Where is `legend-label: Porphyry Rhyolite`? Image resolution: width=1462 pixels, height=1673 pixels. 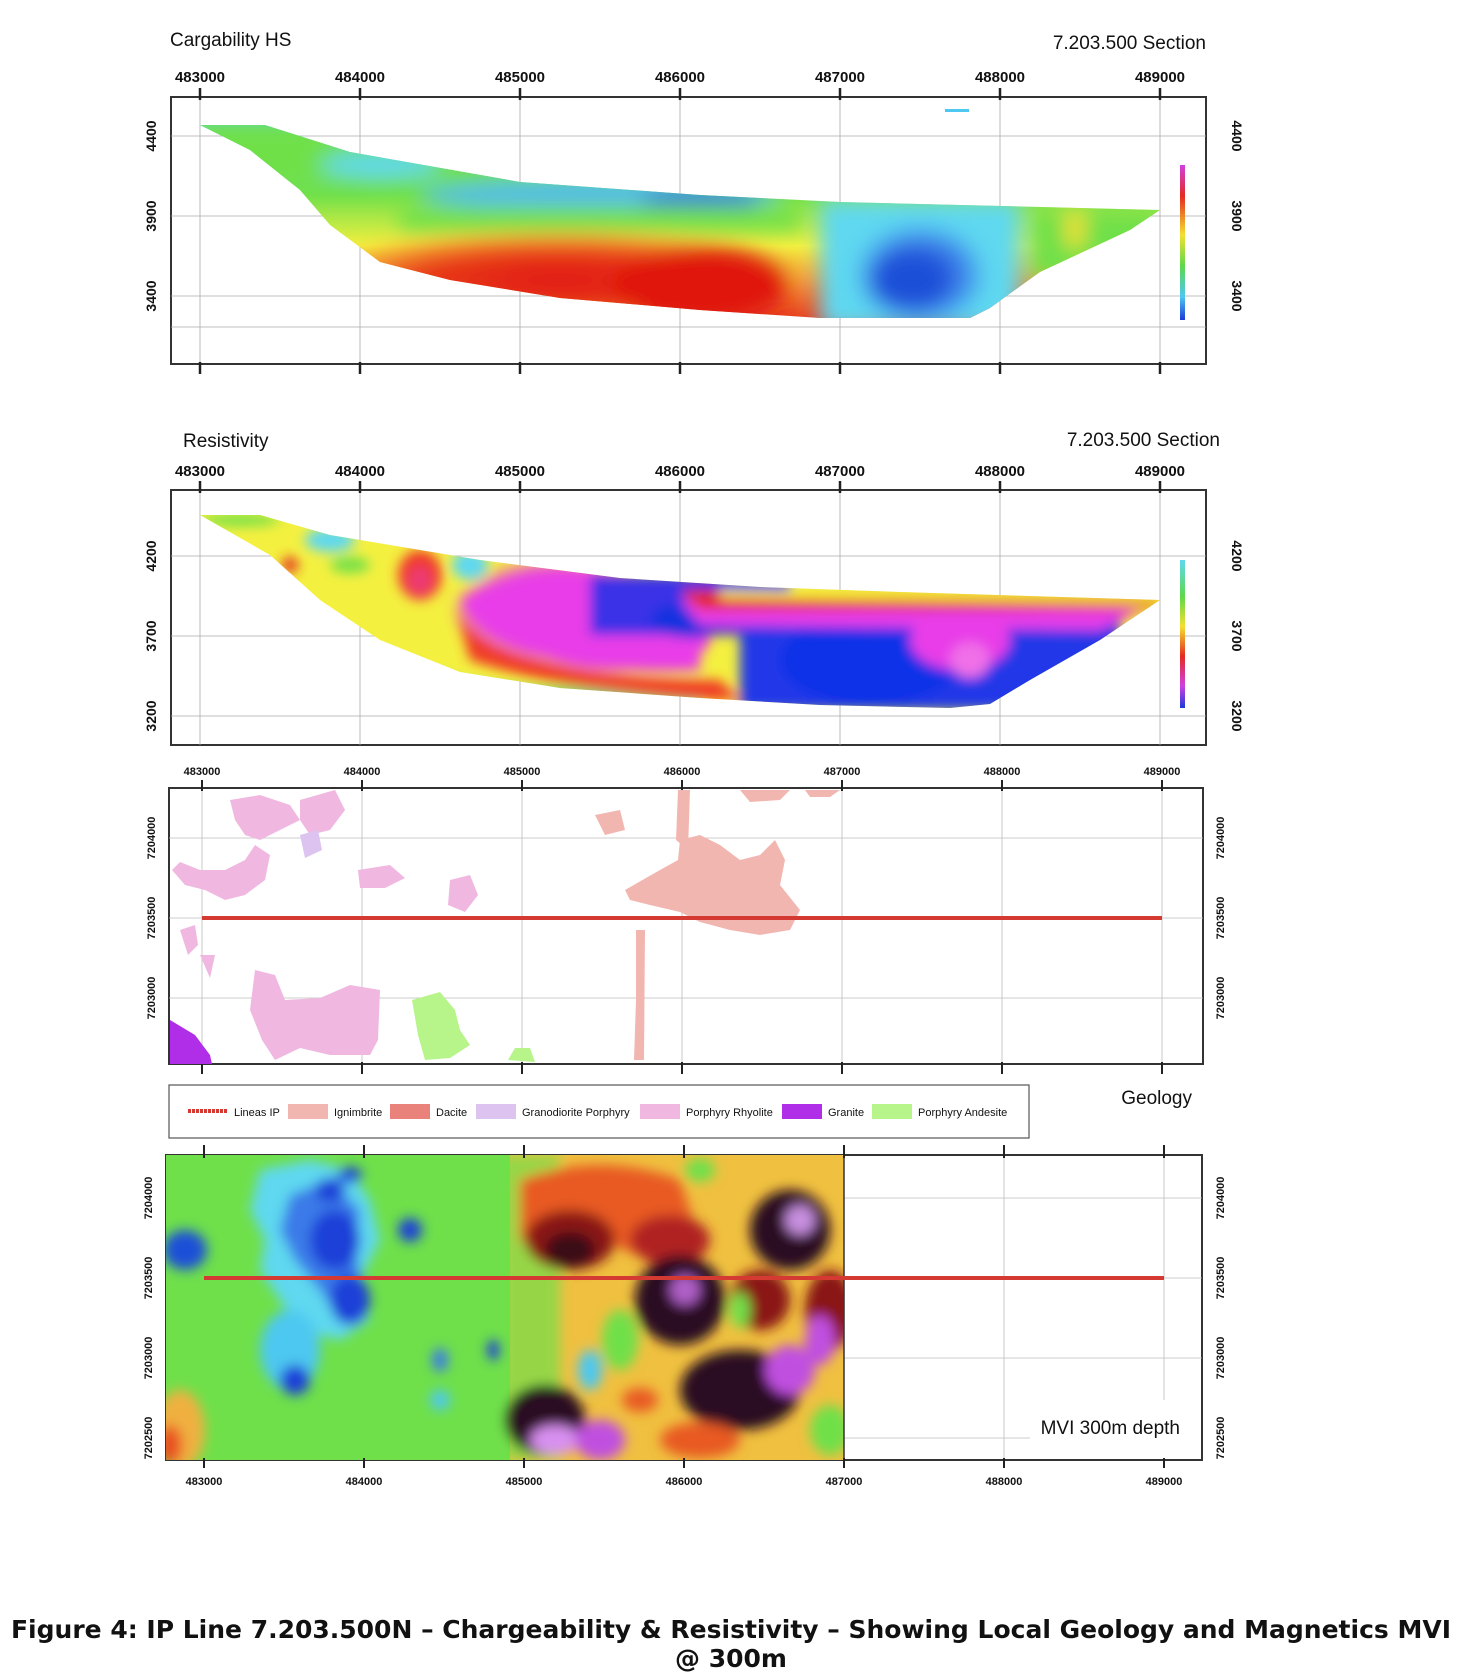
legend-label: Porphyry Rhyolite is located at coordinates (729, 1113).